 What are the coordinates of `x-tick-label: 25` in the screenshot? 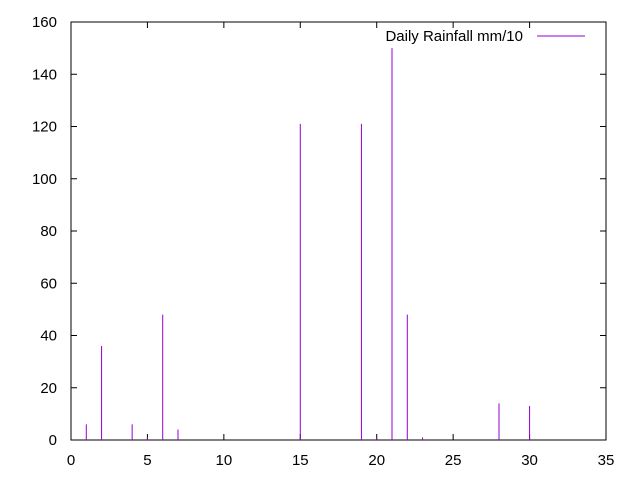 It's located at (453, 460).